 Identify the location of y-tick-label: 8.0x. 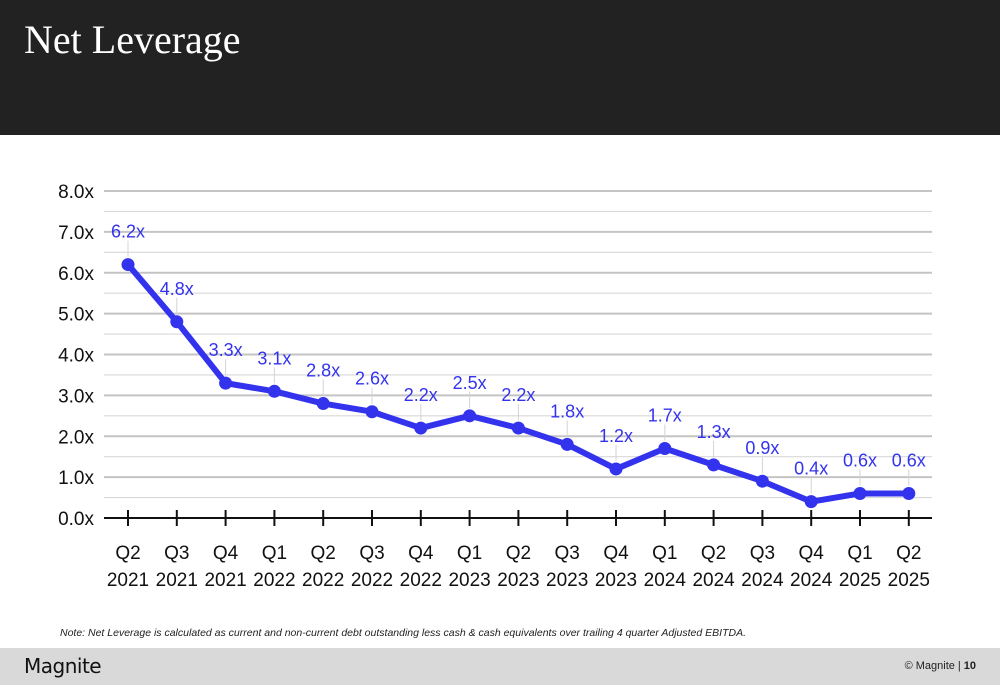
(76, 192).